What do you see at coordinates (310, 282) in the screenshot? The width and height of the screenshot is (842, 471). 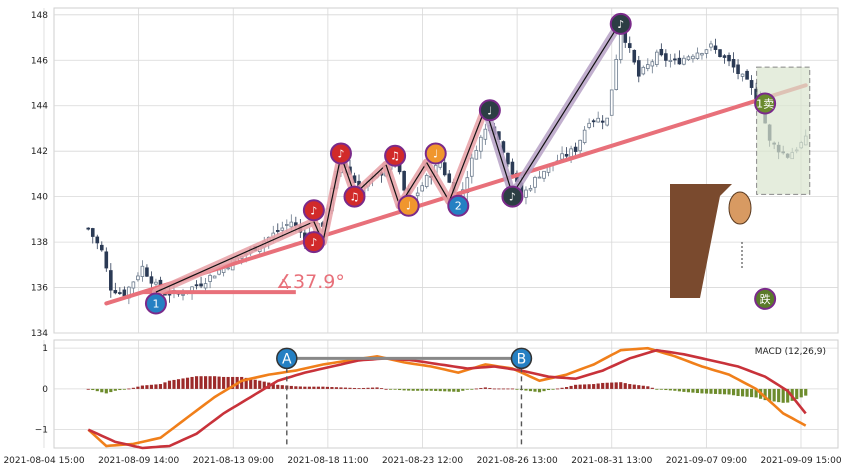 I see `angle-label: ∡37.9°` at bounding box center [310, 282].